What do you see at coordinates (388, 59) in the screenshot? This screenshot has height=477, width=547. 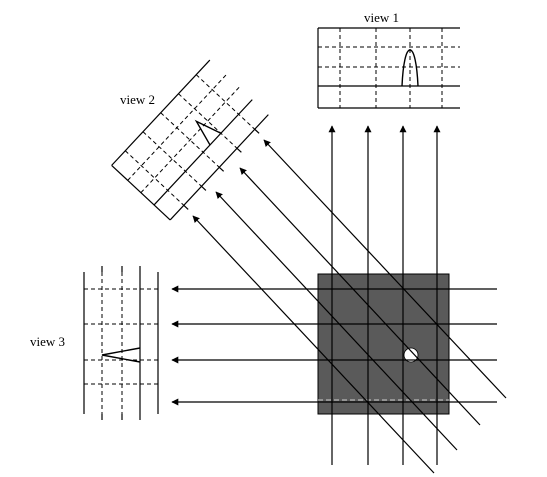 I see `view1-panel: view 1` at bounding box center [388, 59].